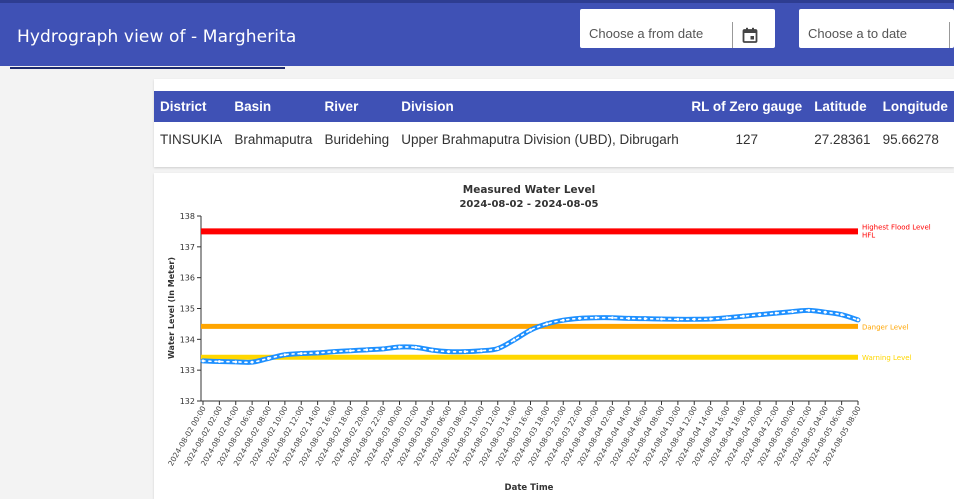 The height and width of the screenshot is (499, 954). I want to click on chart-title: Measured Water Level, so click(529, 190).